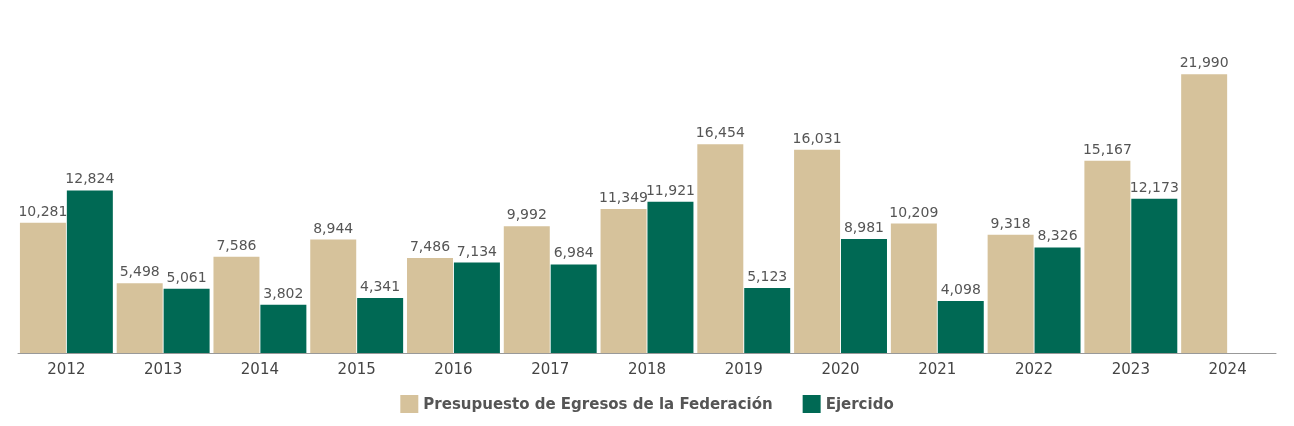 The width and height of the screenshot is (1294, 426). Describe the element at coordinates (1034, 368) in the screenshot. I see `x-tick-label: 2022` at that location.